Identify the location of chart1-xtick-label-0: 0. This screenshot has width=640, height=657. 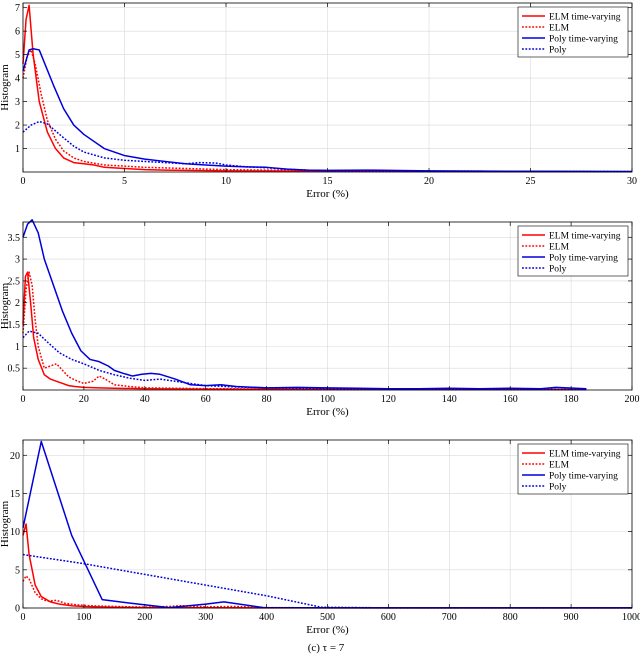
(23, 181).